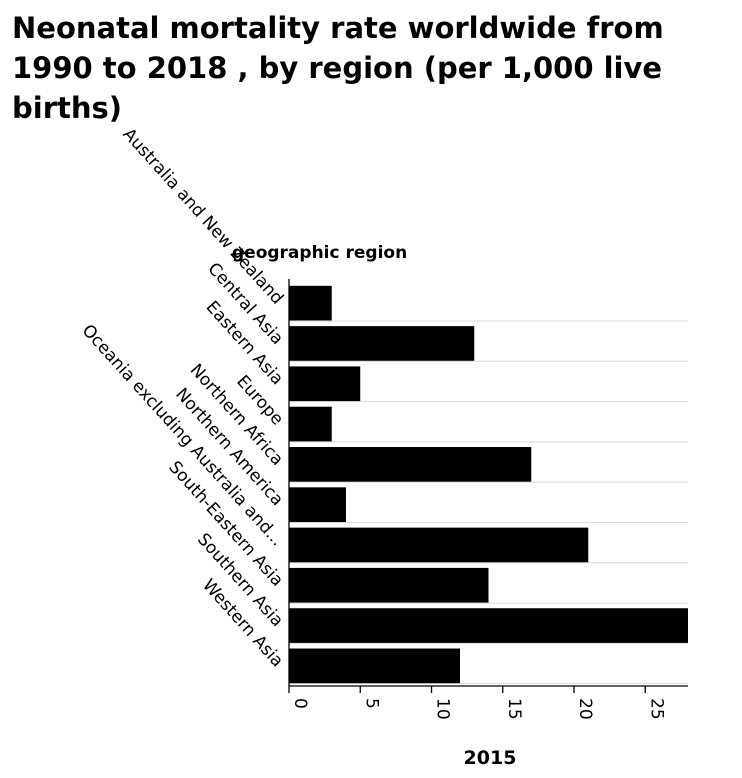 The height and width of the screenshot is (778, 742). Describe the element at coordinates (319, 253) in the screenshot. I see `y-axis-title: geographic region` at that location.